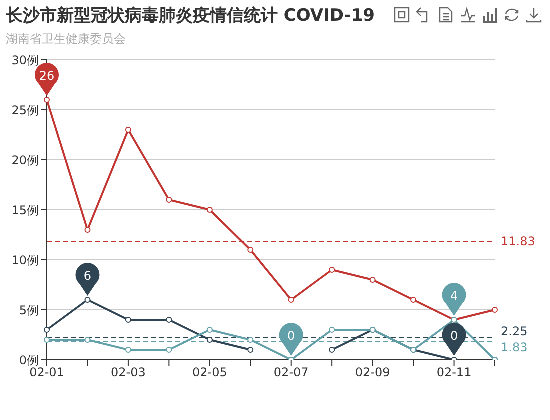 The image size is (550, 420). What do you see at coordinates (25, 260) in the screenshot?
I see `y-tick-label: 10例` at bounding box center [25, 260].